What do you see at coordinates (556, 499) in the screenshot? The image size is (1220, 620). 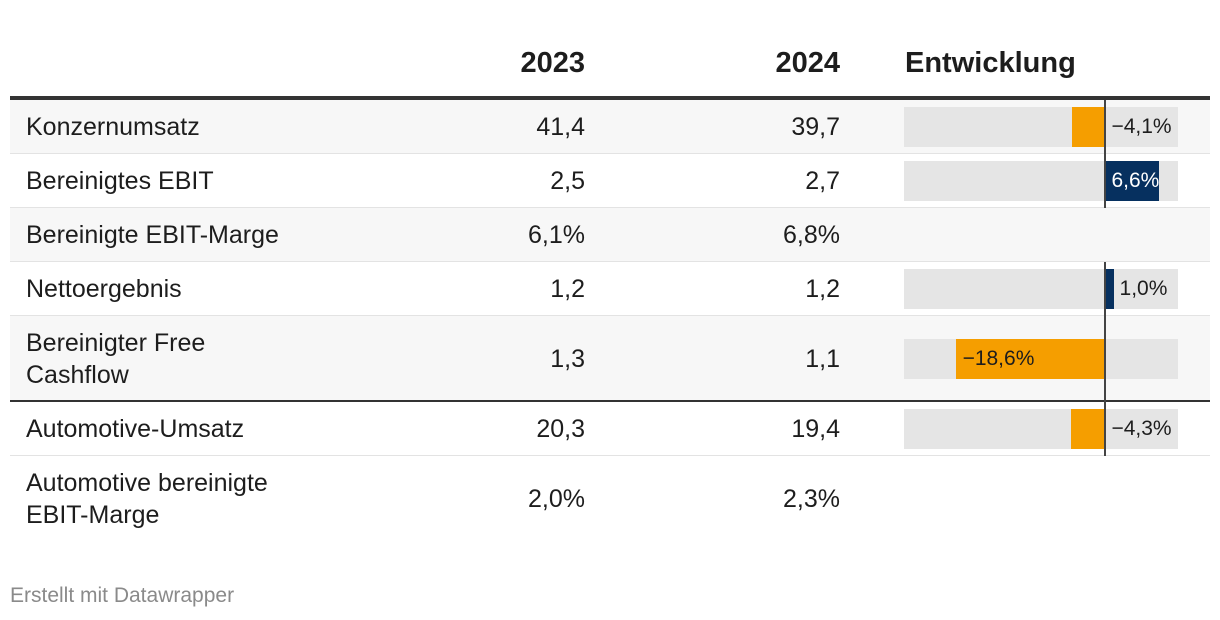 I see `value-2023: 2,0%` at bounding box center [556, 499].